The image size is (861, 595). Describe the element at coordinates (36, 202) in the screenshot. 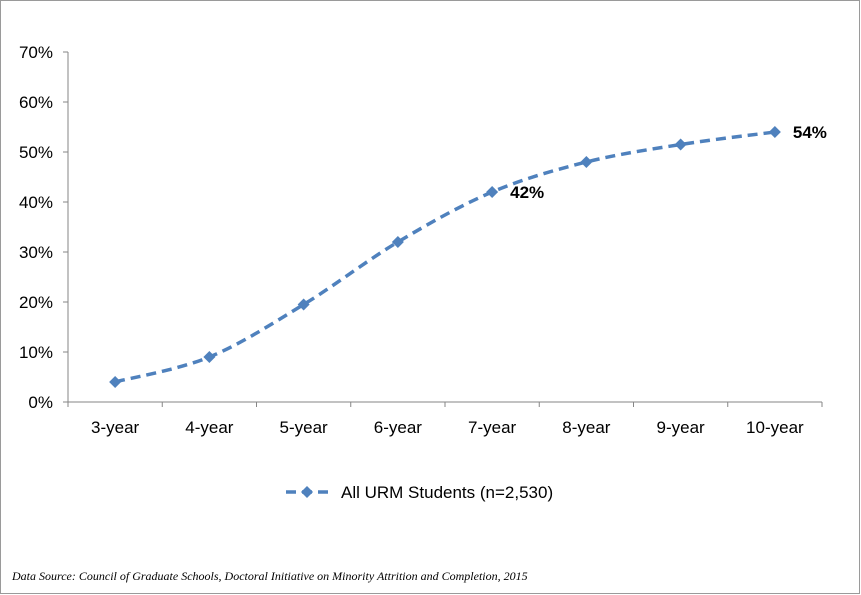

I see `y-tick-label: 40%` at that location.